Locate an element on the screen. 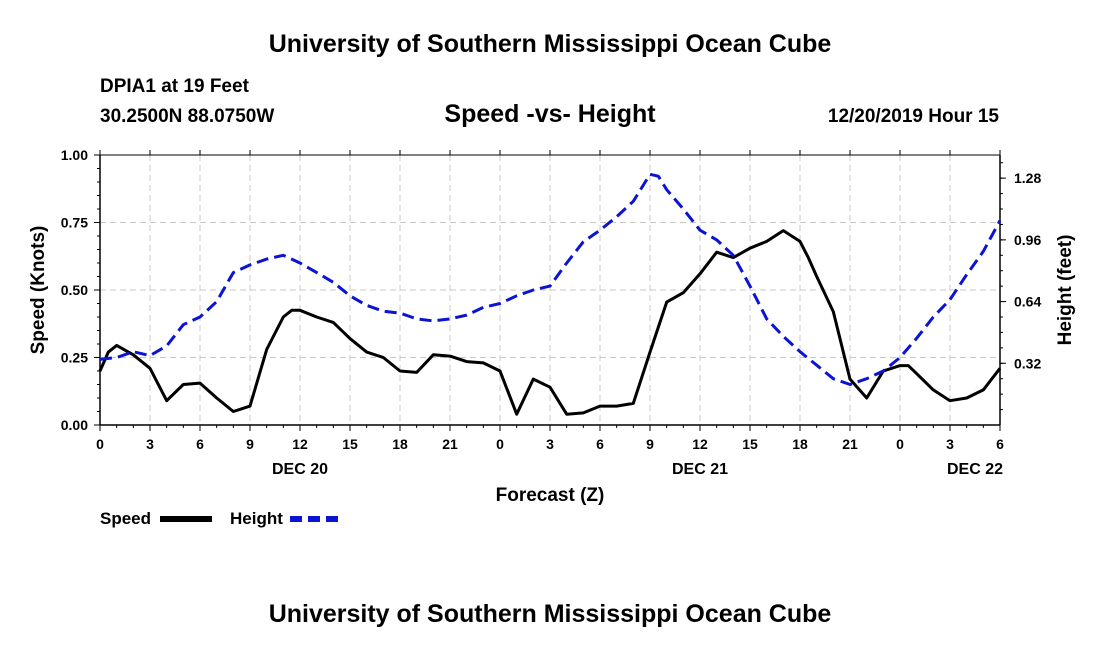 Image resolution: width=1100 pixels, height=650 pixels. day-label: DEC 20 is located at coordinates (300, 469).